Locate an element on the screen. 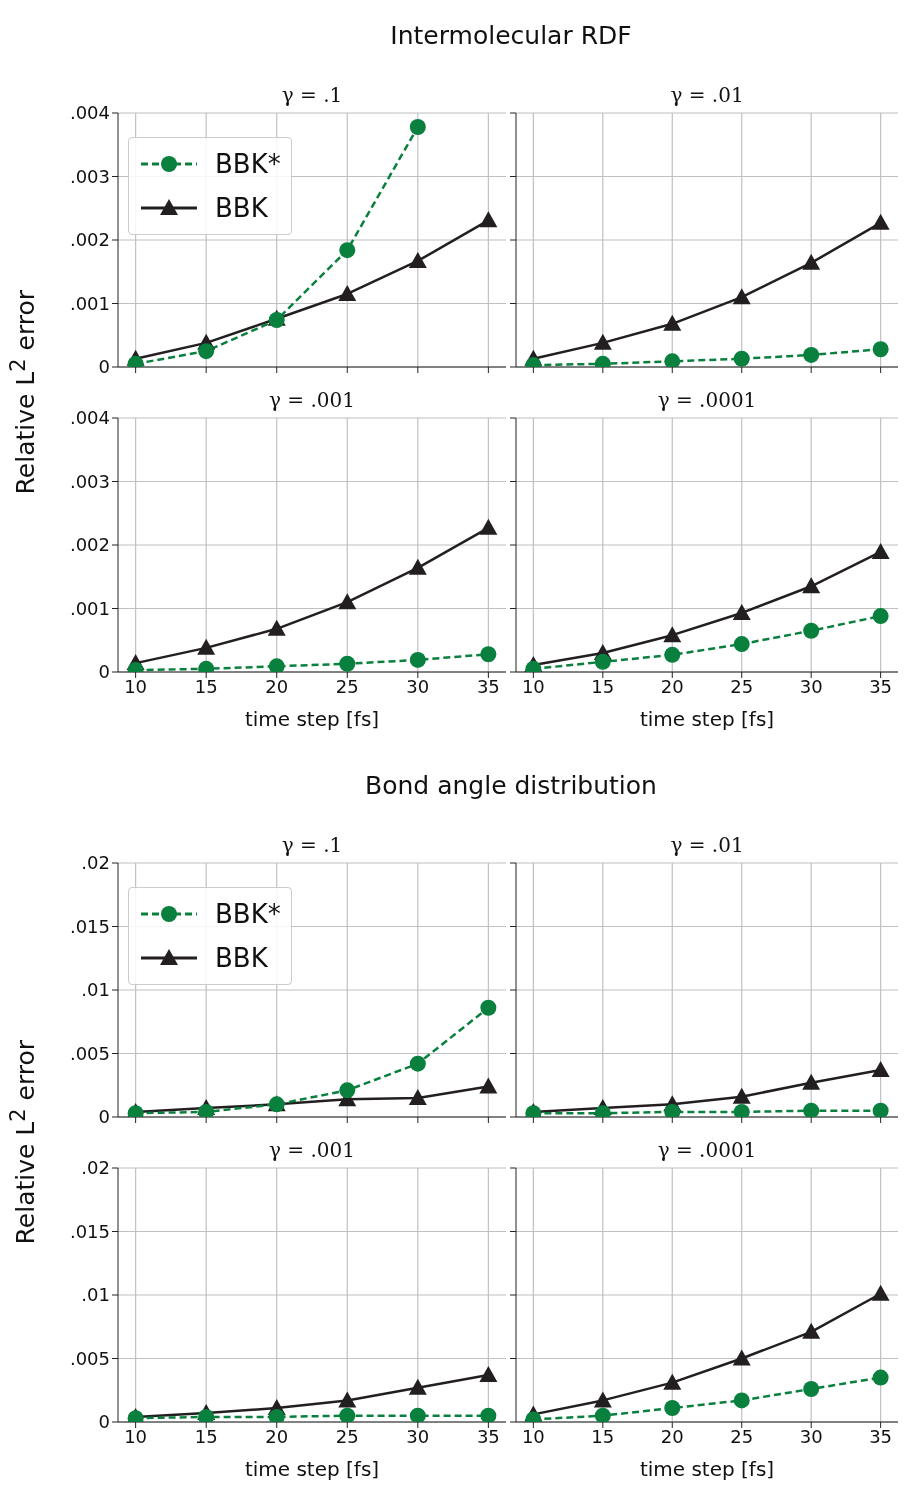 Image resolution: width=904 pixels, height=1501 pixels. text: Bond angle distribution is located at coordinates (511, 785).